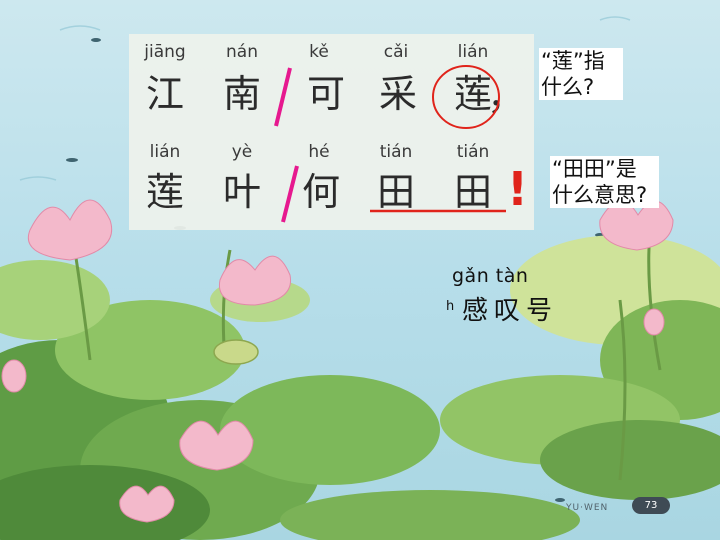 The image size is (720, 540). Describe the element at coordinates (396, 52) in the screenshot. I see `pinyin: cǎi` at that location.